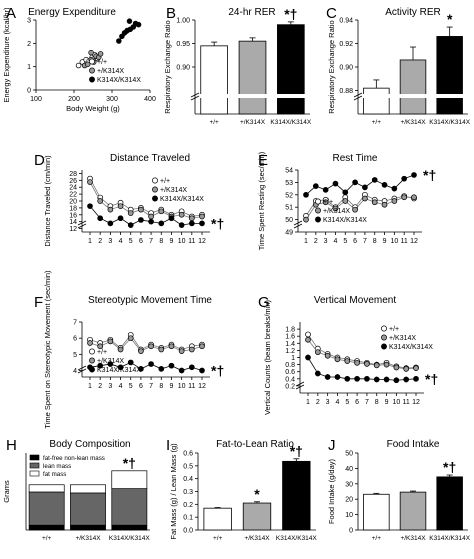 This screenshot has height=559, width=474. What do you see at coordinates (36, 99) in the screenshot?
I see `x-tick-label: 100` at bounding box center [36, 99].